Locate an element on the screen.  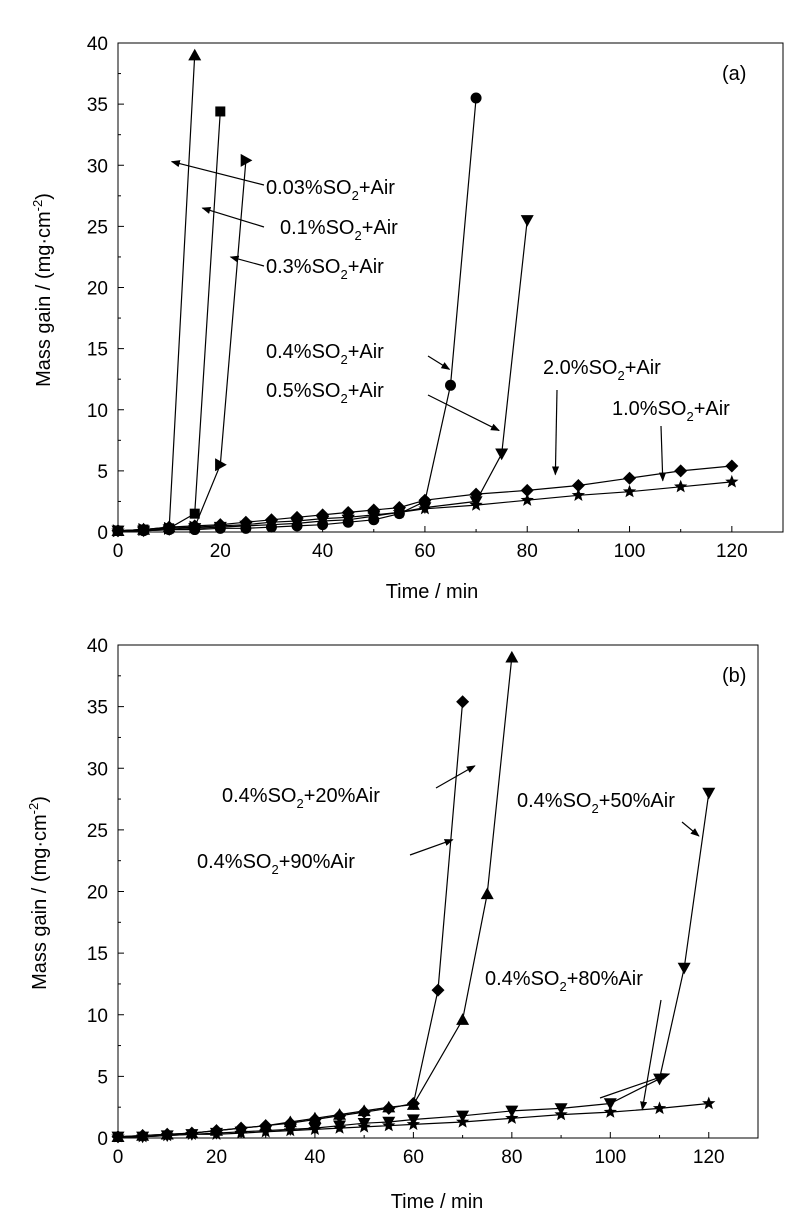
y-tick-label: 15 is located at coordinates (97, 350).